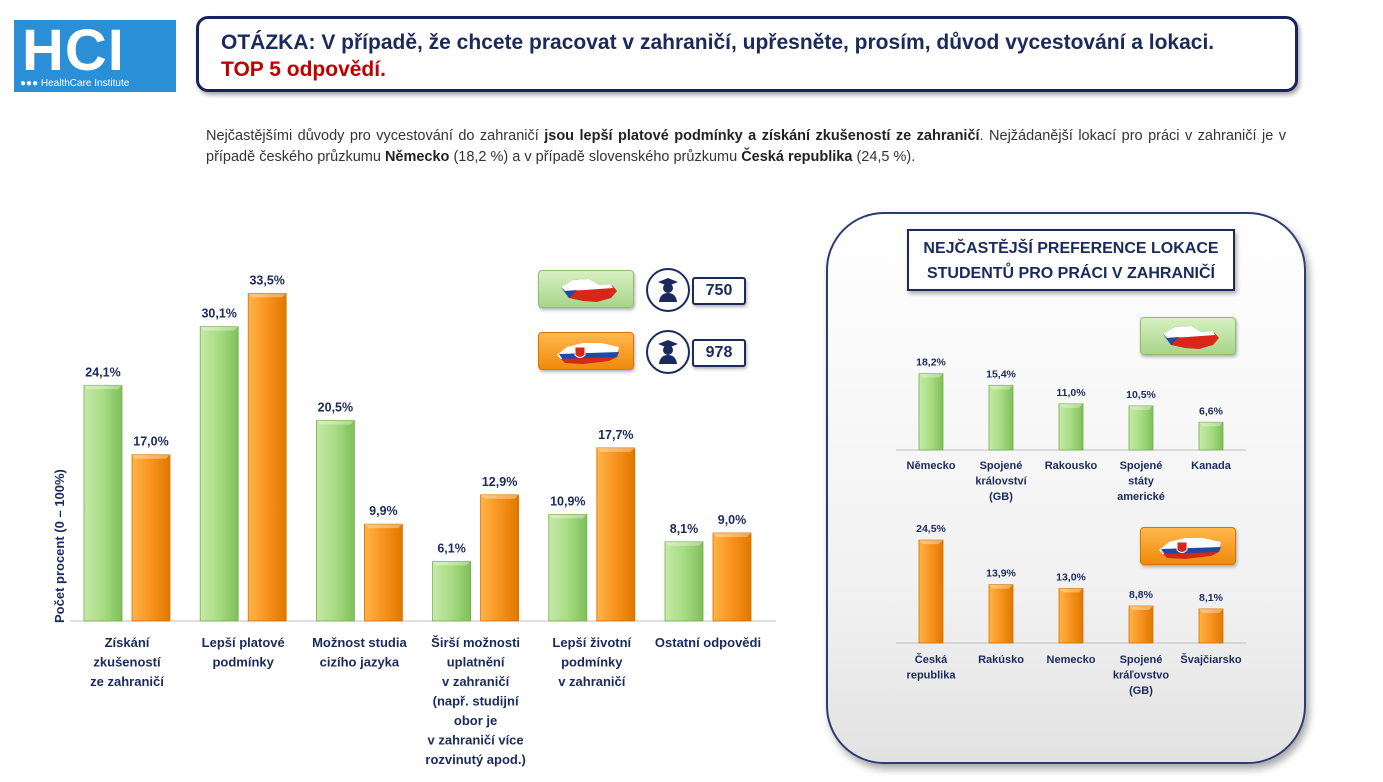 This screenshot has width=1383, height=782. Describe the element at coordinates (303, 69) in the screenshot. I see `question-subtitle: TOP 5 odpovědí.` at that location.